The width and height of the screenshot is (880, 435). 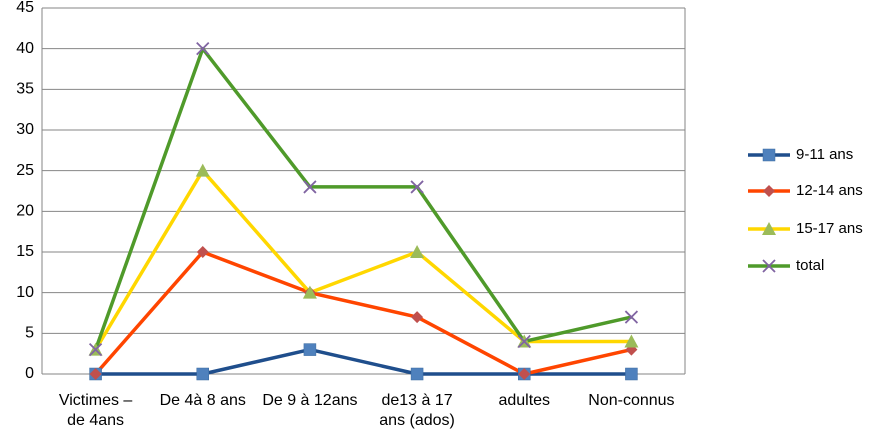 What do you see at coordinates (29, 373) in the screenshot?
I see `y-tick-label: 0` at bounding box center [29, 373].